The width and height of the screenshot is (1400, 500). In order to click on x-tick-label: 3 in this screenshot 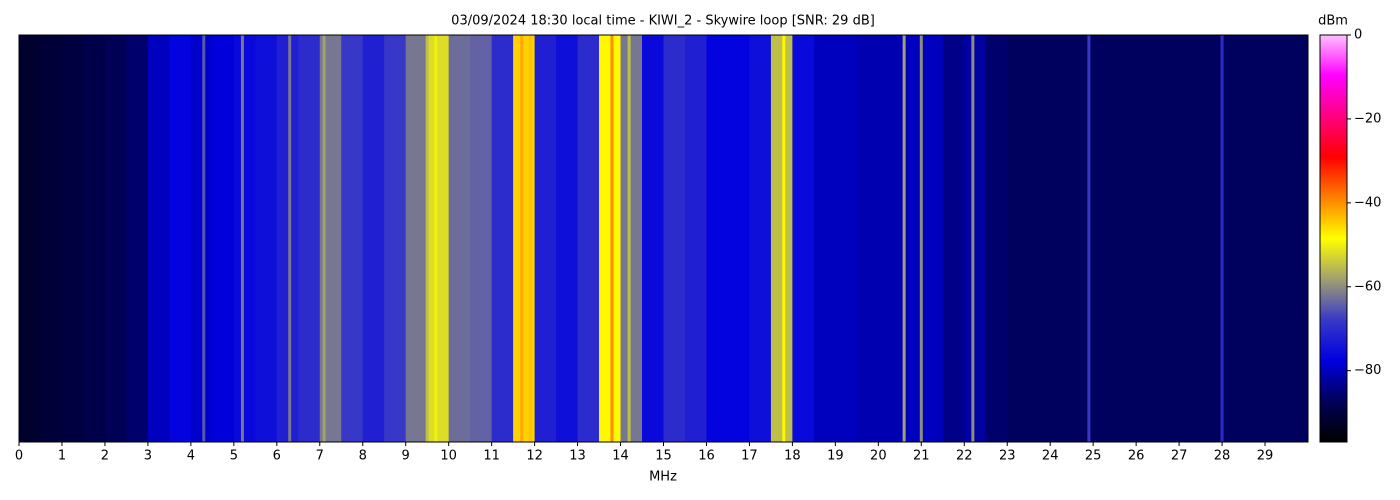, I will do `click(148, 456)`.